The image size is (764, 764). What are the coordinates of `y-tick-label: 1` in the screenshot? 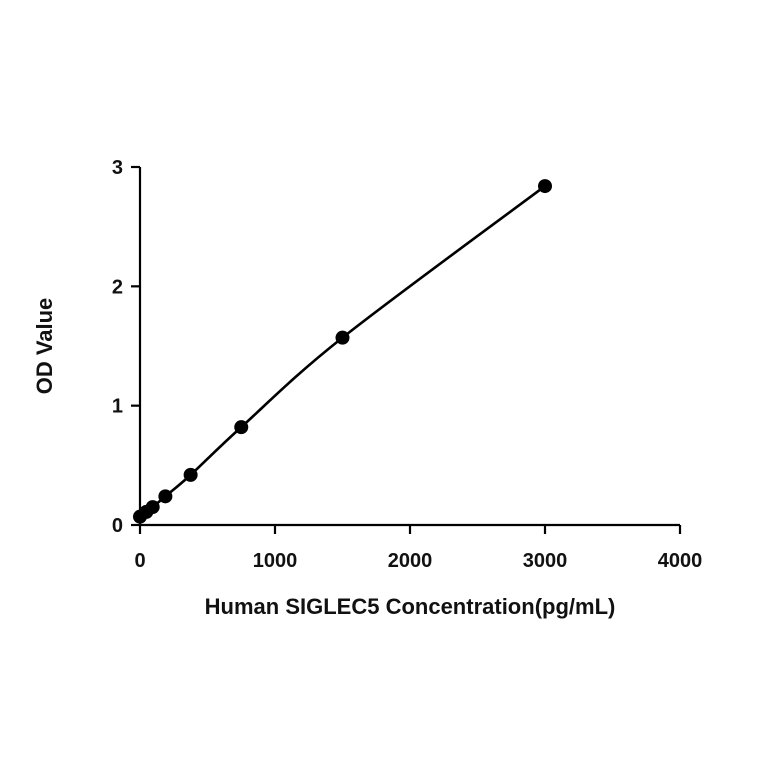 It's located at (117, 407).